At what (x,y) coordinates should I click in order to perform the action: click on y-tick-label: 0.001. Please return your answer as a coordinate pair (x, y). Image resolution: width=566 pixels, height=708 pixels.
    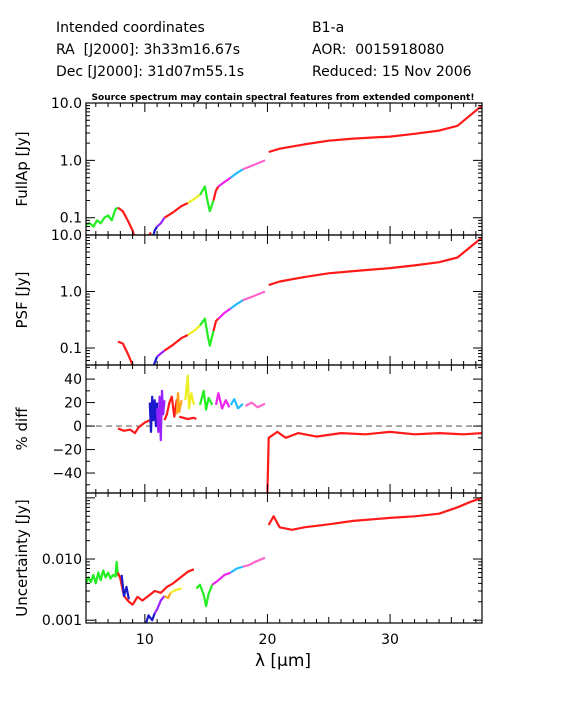
    Looking at the image, I should click on (62, 621).